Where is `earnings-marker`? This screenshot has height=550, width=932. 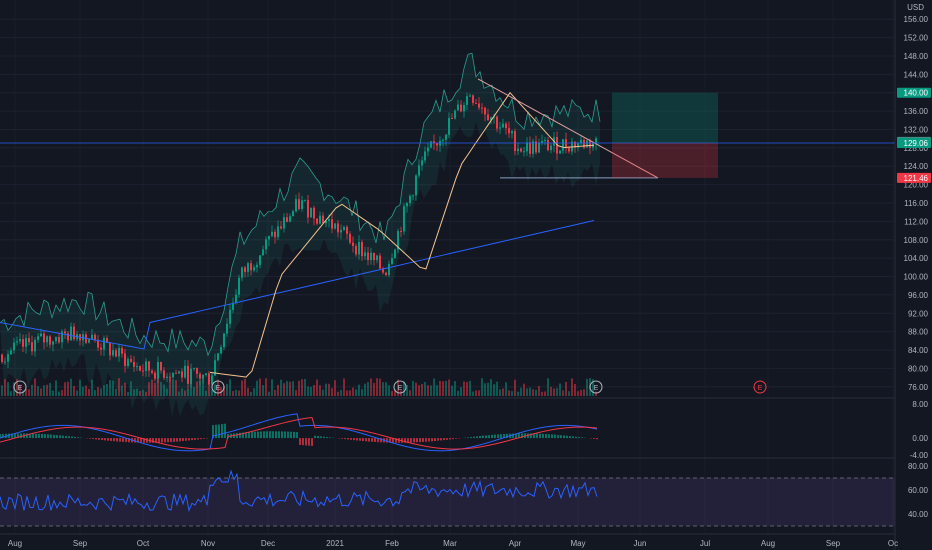
earnings-marker is located at coordinates (400, 387).